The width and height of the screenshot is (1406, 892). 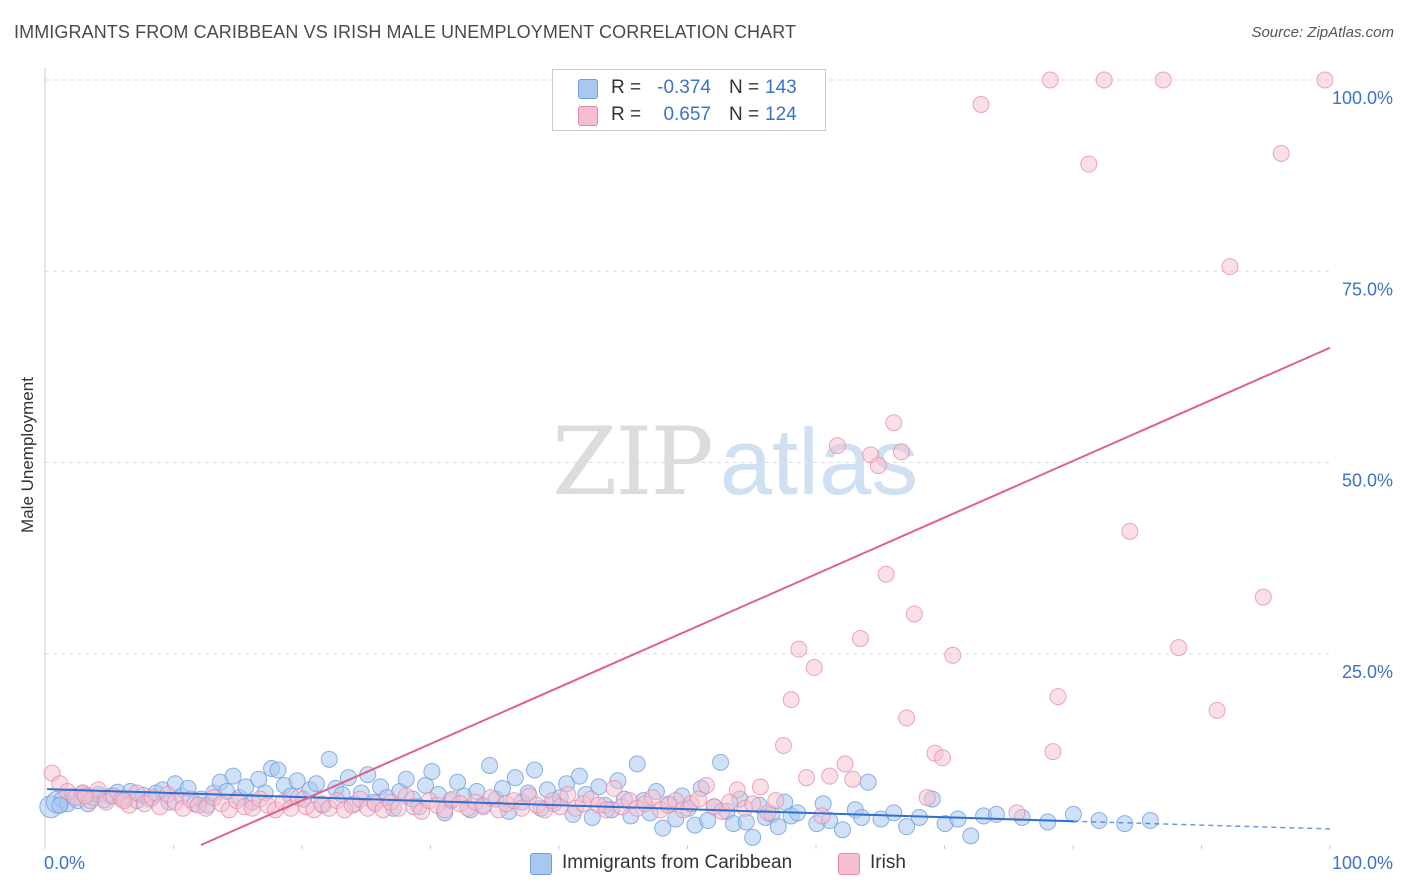 I want to click on correlation-legend: R = -0.374 N = 143 R = 0.657 N = 124, so click(x=689, y=100).